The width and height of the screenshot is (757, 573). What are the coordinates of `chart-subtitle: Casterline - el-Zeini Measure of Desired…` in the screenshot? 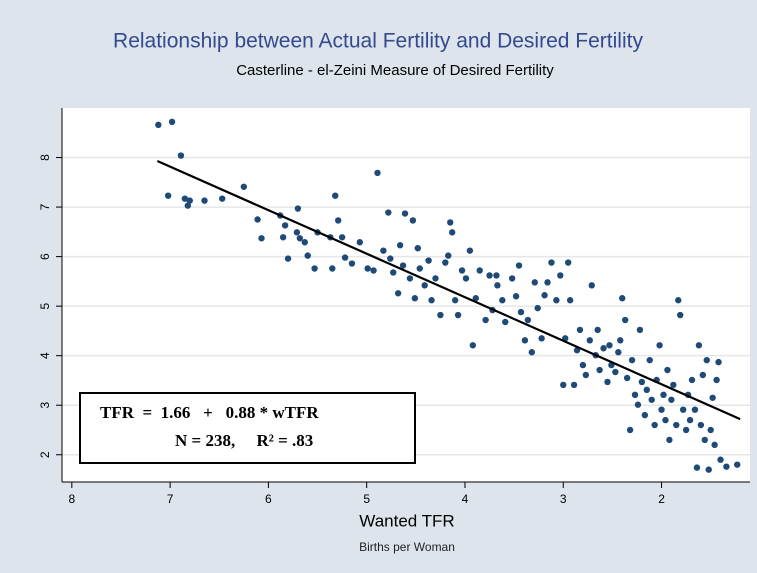 It's located at (395, 70).